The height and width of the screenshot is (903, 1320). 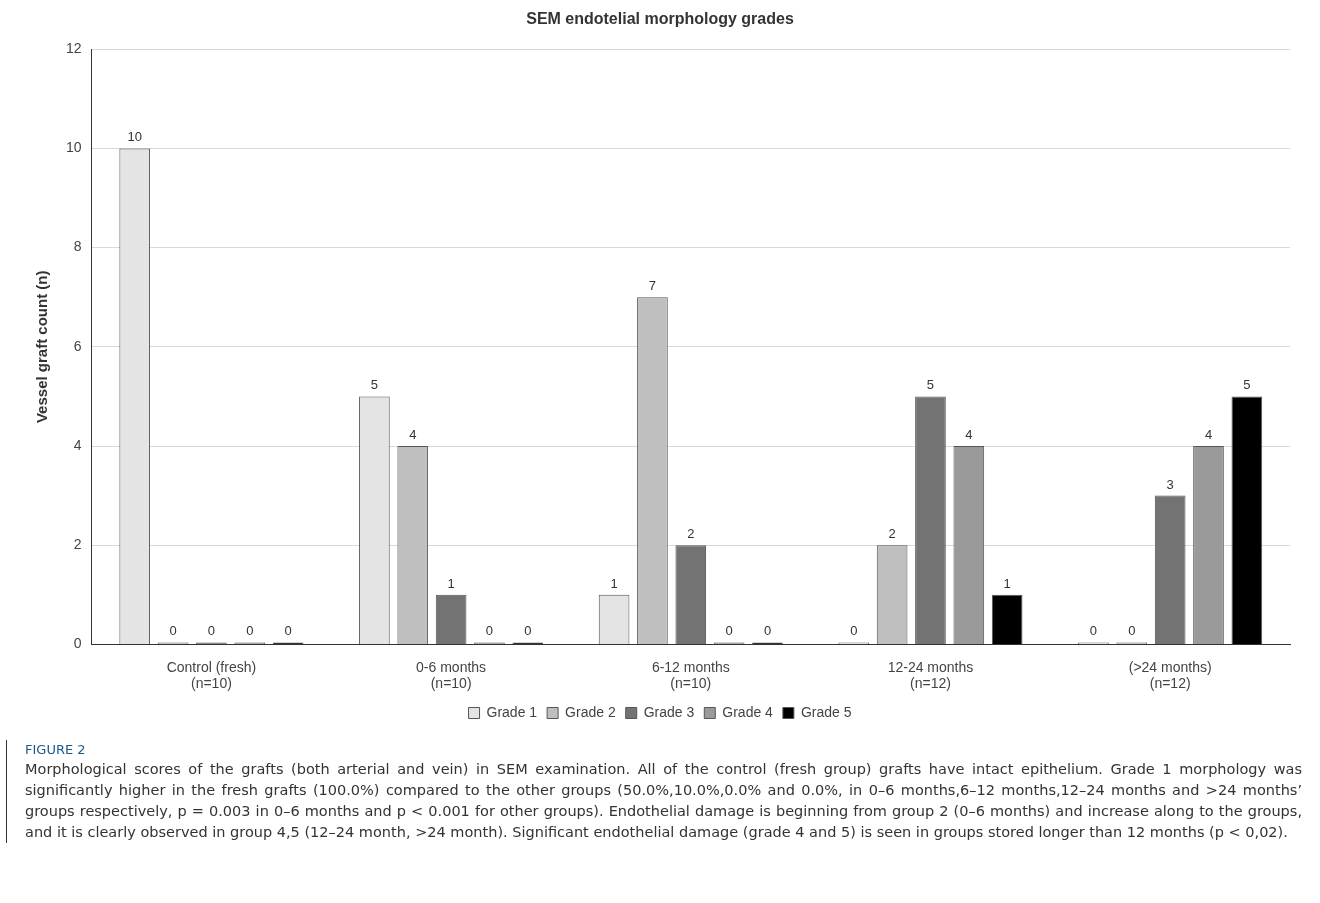 What do you see at coordinates (211, 675) in the screenshot?
I see `x-tick-label: Control (fresh) (n=10)` at bounding box center [211, 675].